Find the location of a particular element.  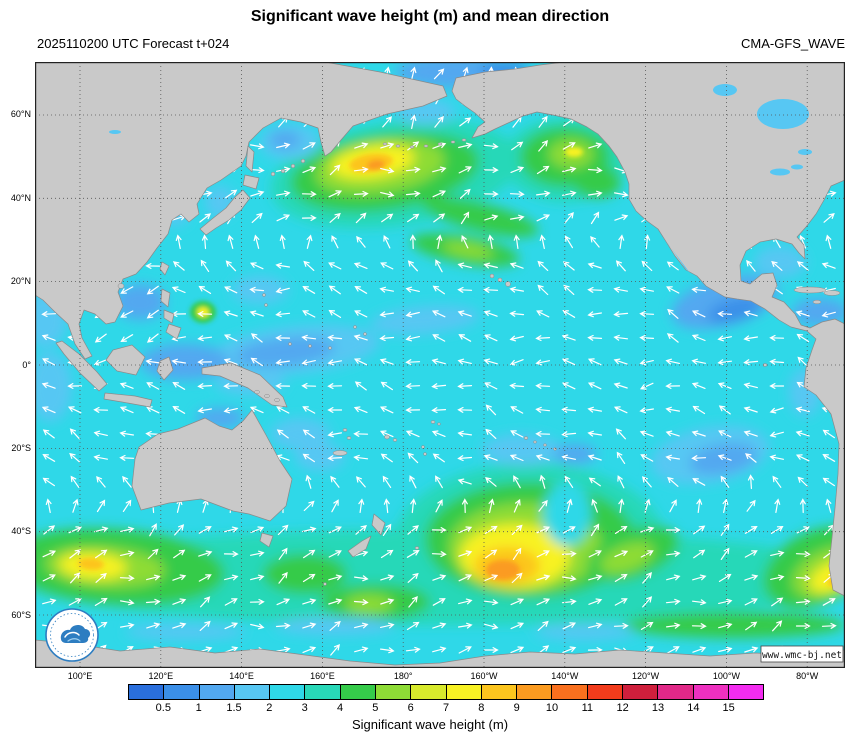

colorbar is located at coordinates (446, 692).